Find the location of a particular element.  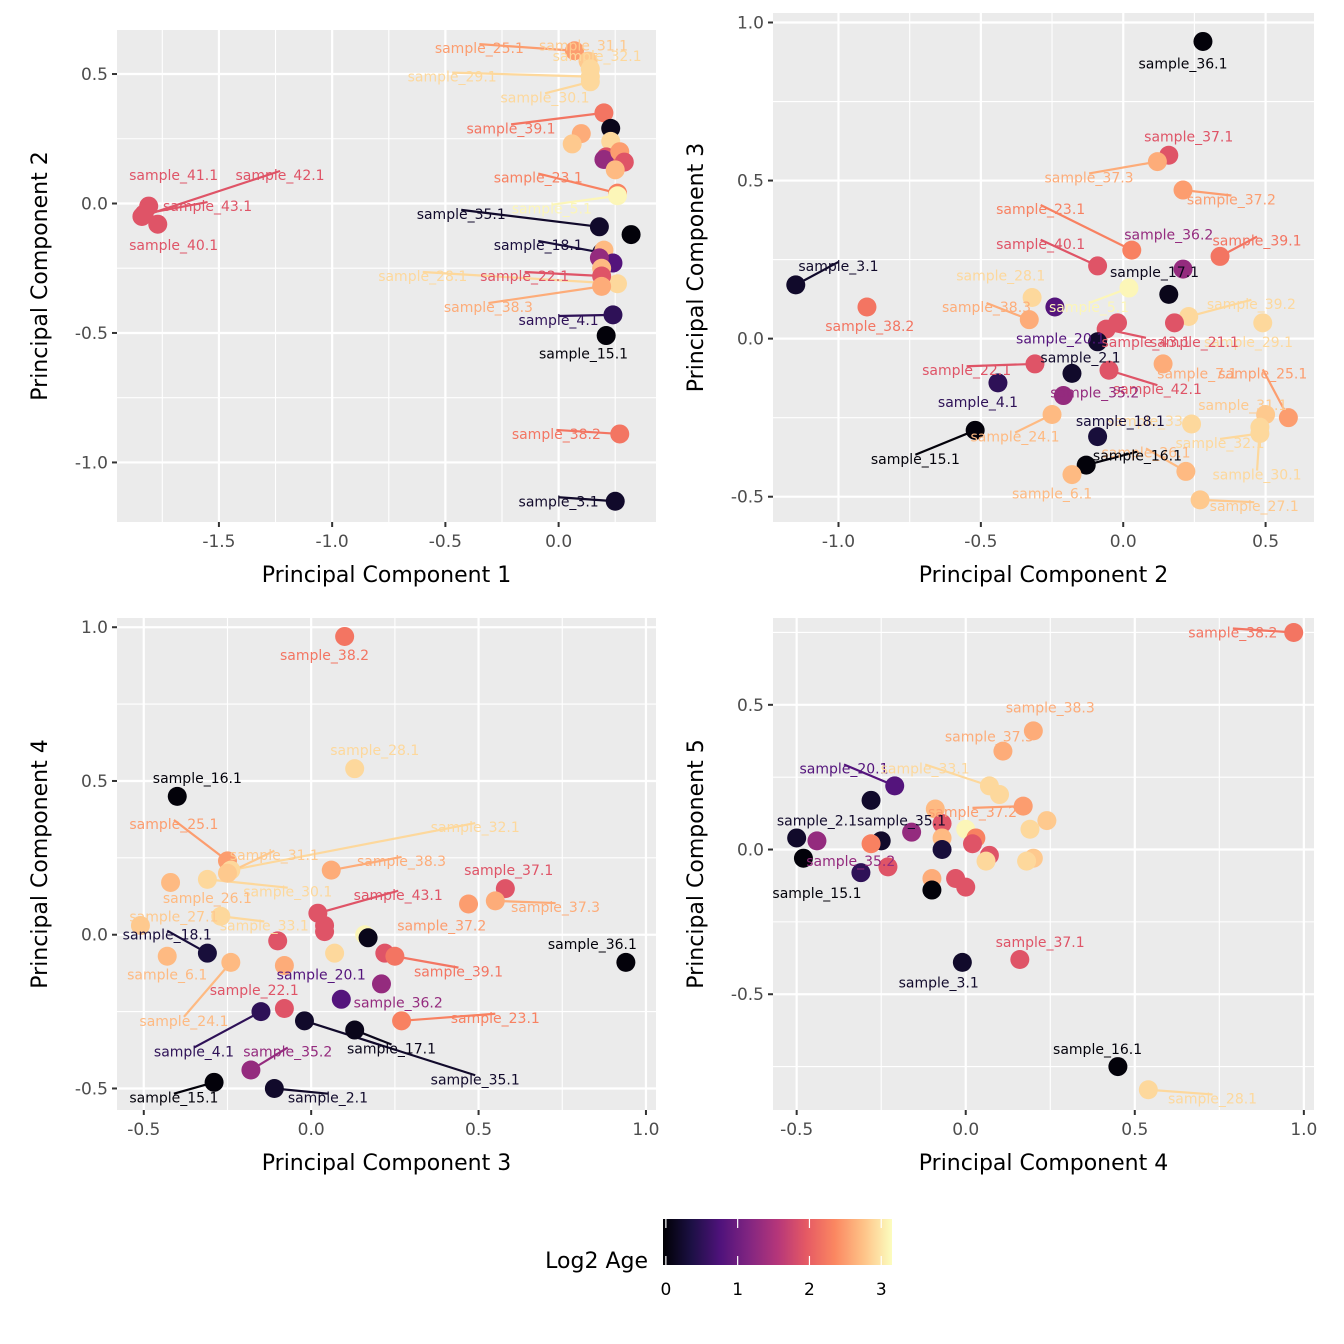

y-axis-title: Principal Component 2 is located at coordinates (40, 275).